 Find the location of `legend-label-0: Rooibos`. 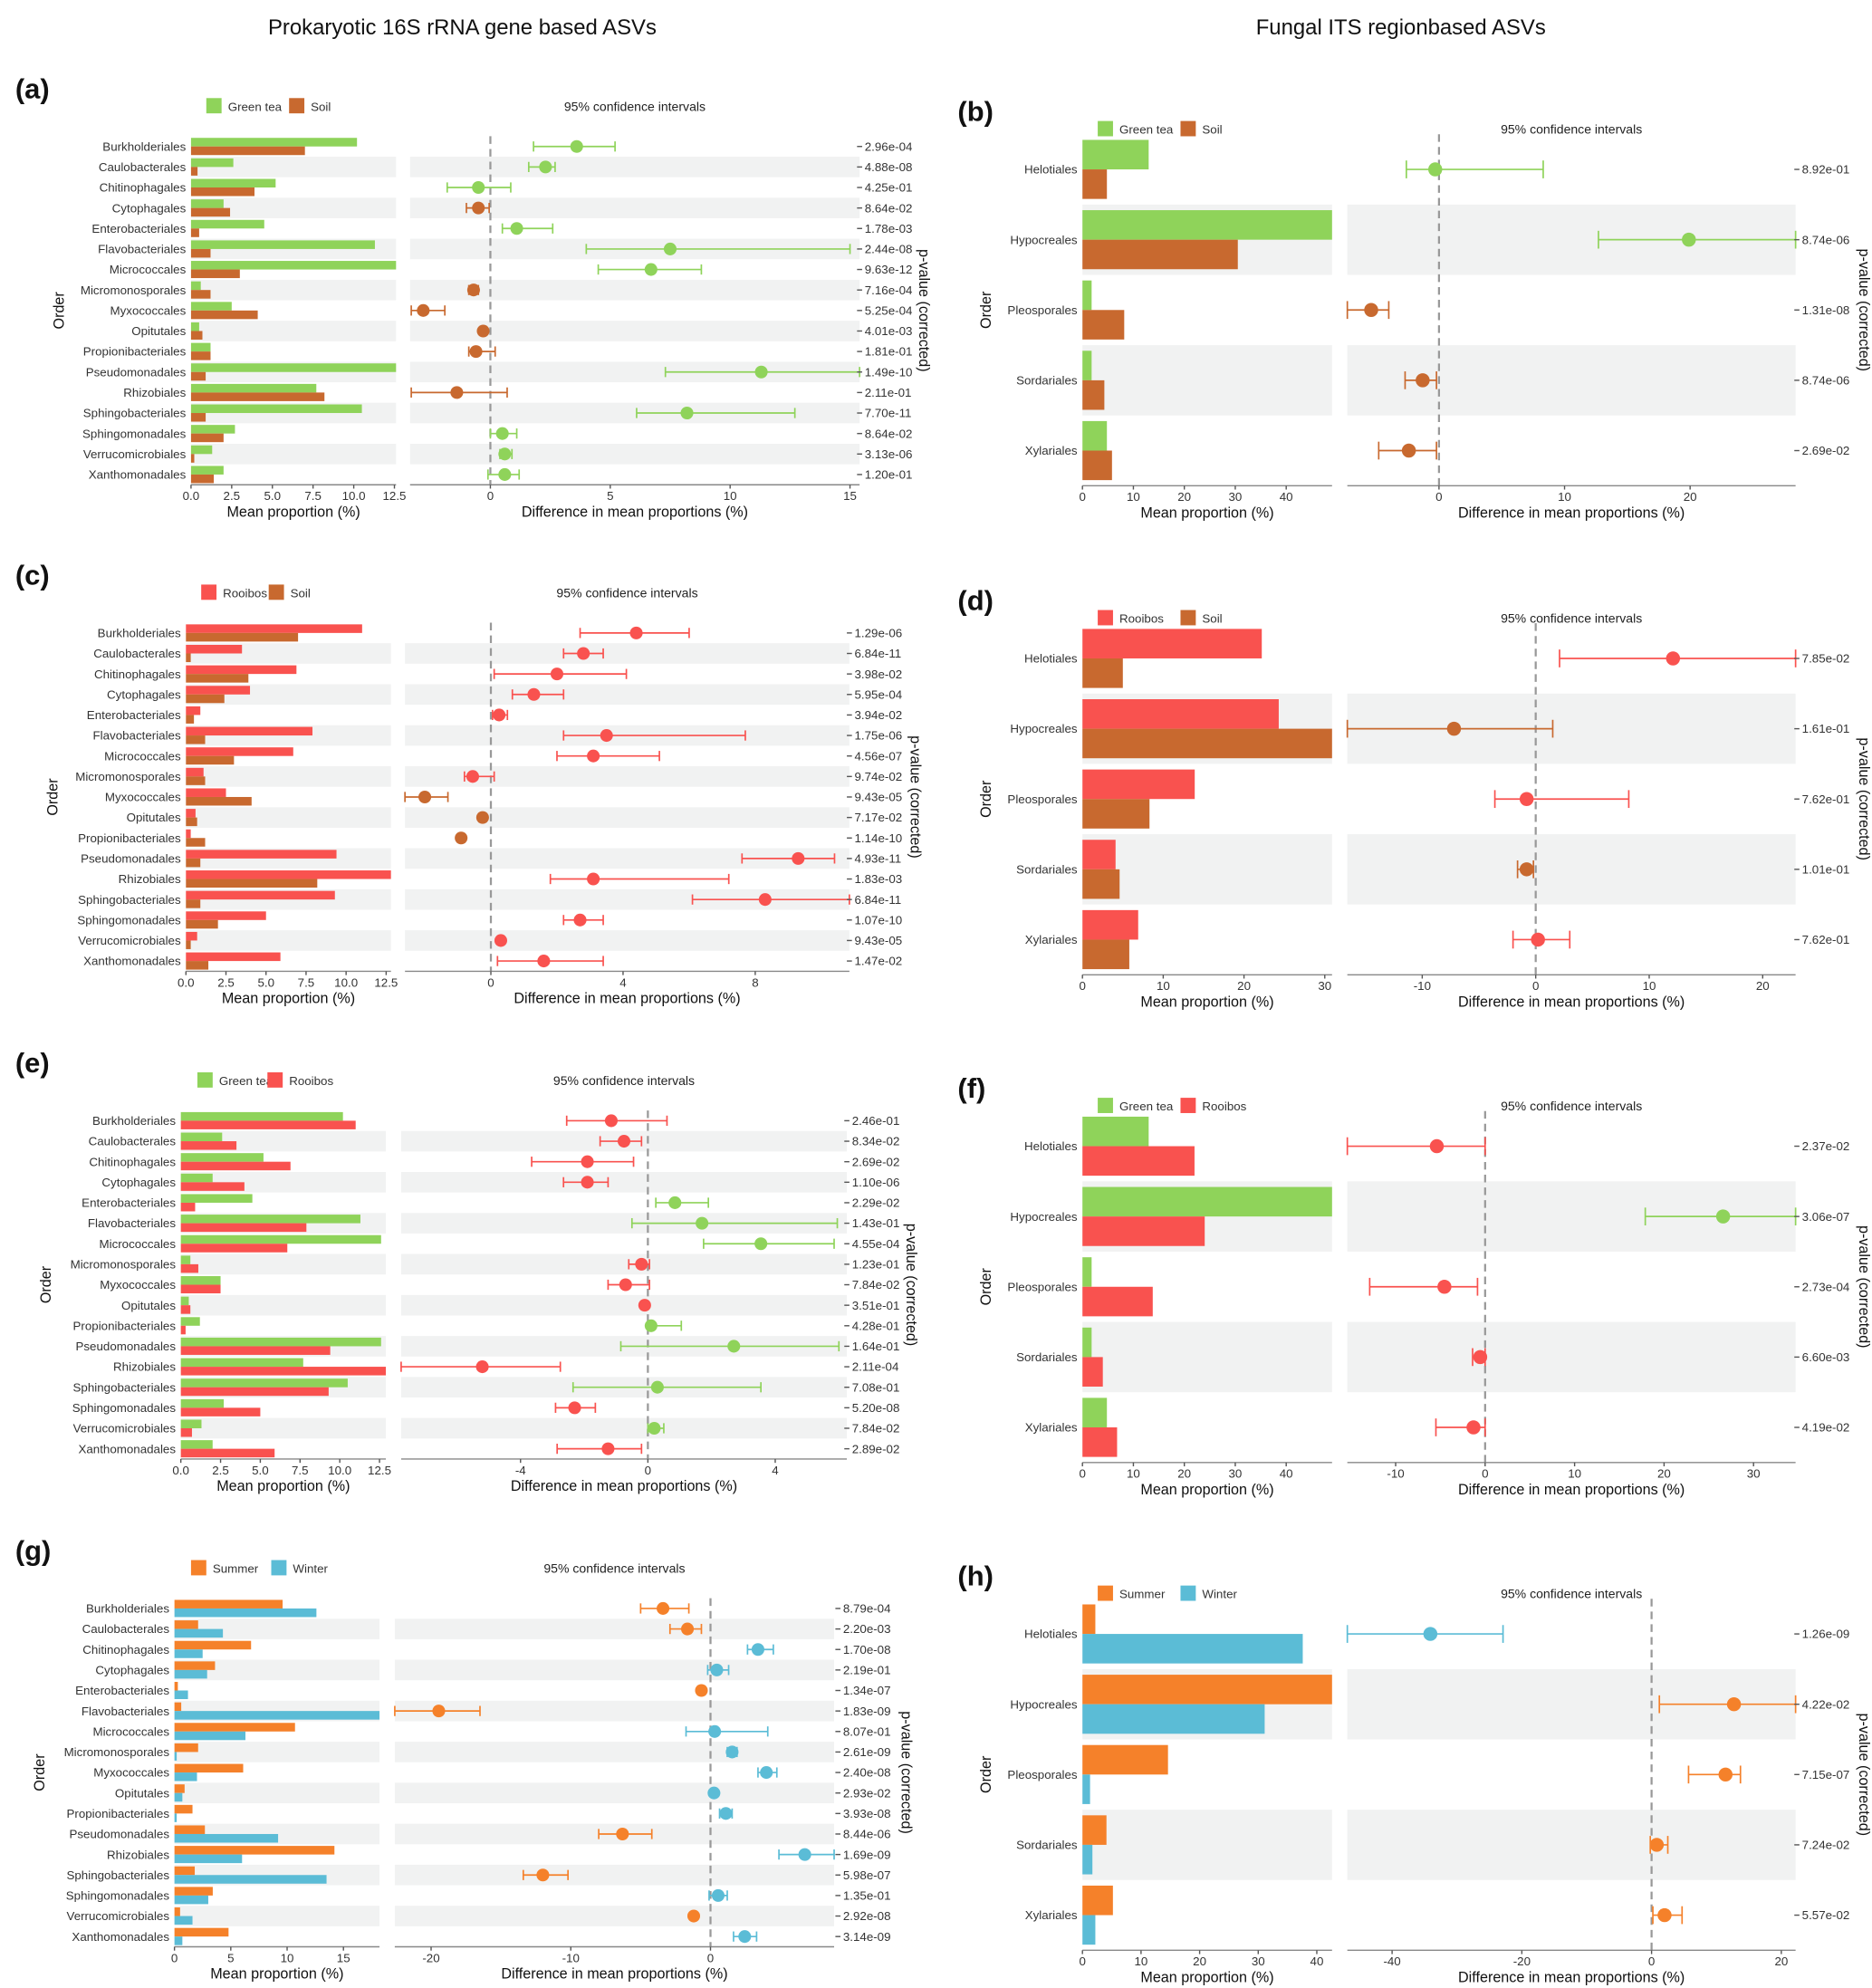

legend-label-0: Rooibos is located at coordinates (1141, 619).